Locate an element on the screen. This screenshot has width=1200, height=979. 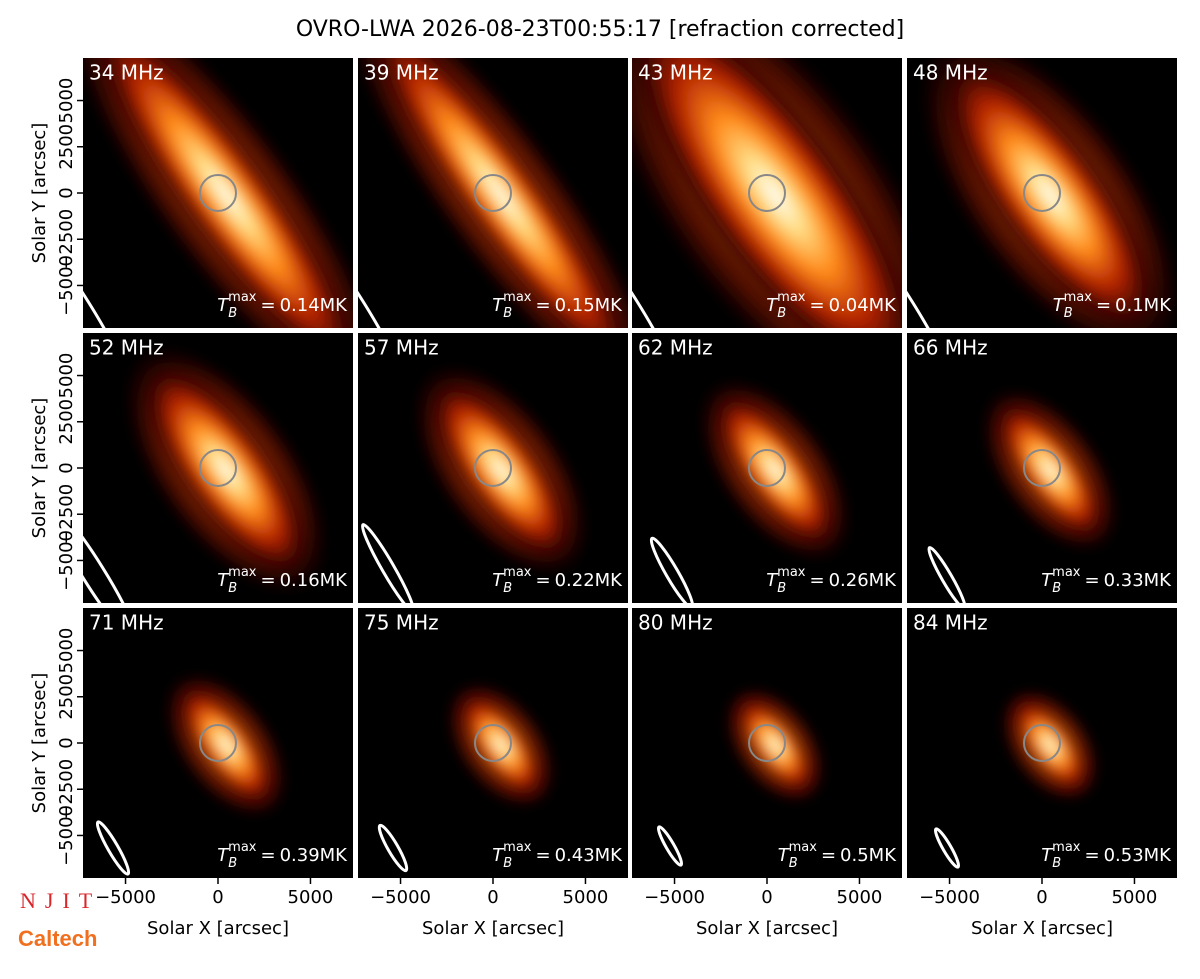
panel: 39 MHz TBmax = 0.15MK is located at coordinates (493, 193).